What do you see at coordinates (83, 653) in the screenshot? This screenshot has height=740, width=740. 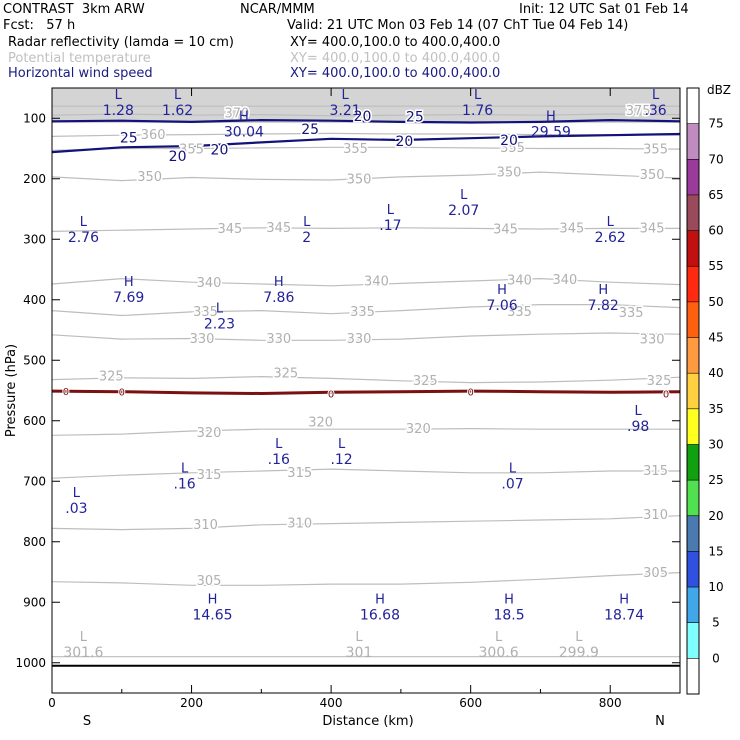 I see `theta-extremum-value: 301.6` at bounding box center [83, 653].